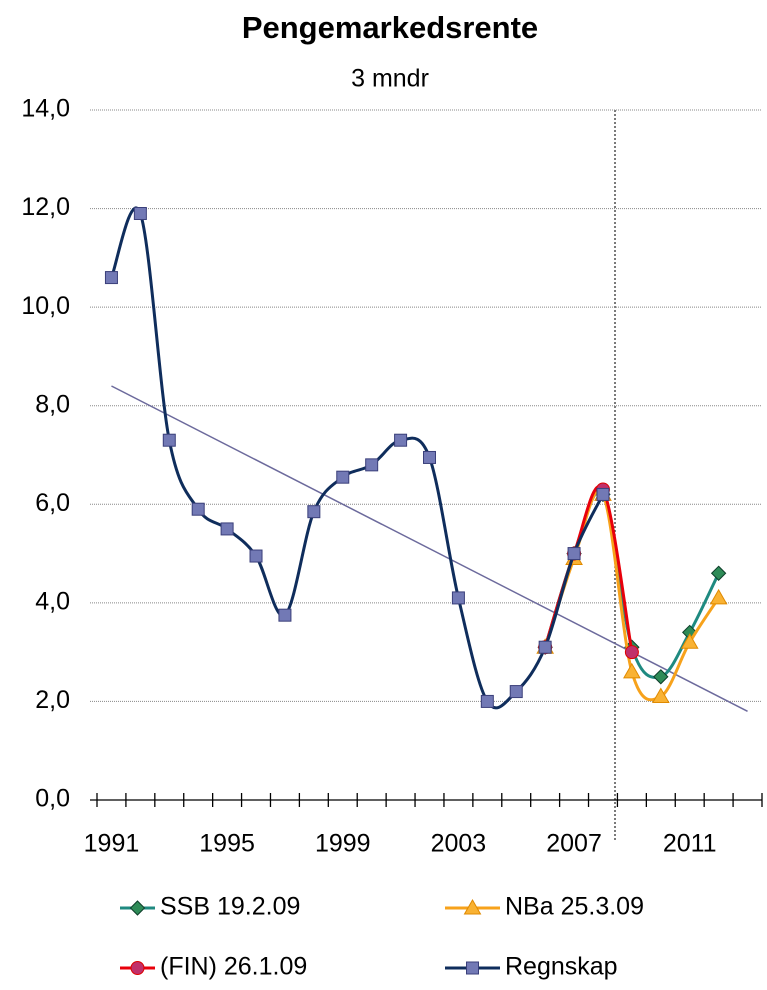 Image resolution: width=767 pixels, height=990 pixels. I want to click on legend-label: Regnskap, so click(561, 967).